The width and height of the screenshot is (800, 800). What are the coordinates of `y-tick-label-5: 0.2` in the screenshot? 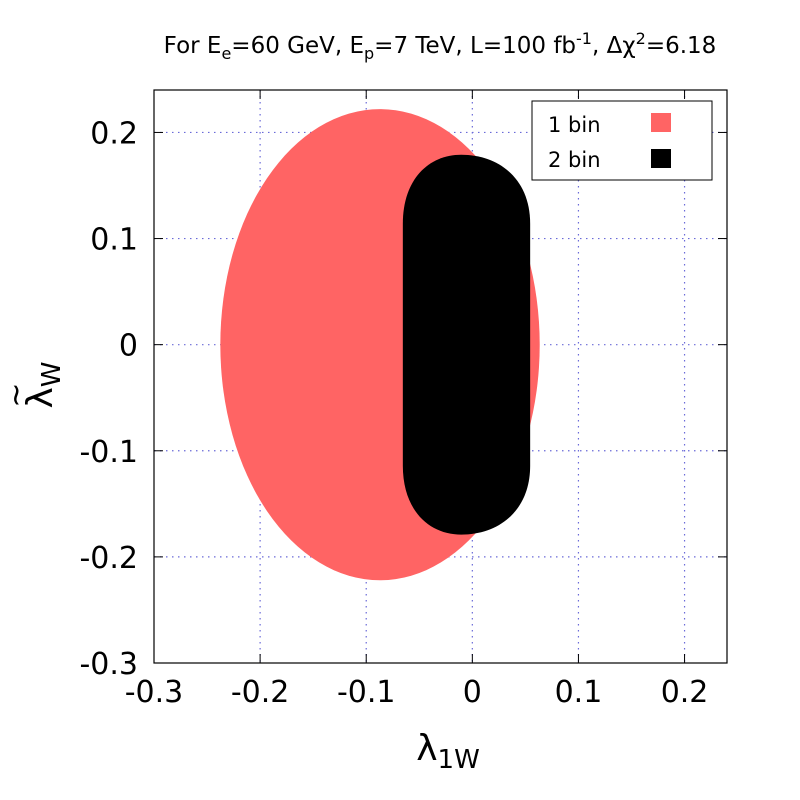 It's located at (114, 133).